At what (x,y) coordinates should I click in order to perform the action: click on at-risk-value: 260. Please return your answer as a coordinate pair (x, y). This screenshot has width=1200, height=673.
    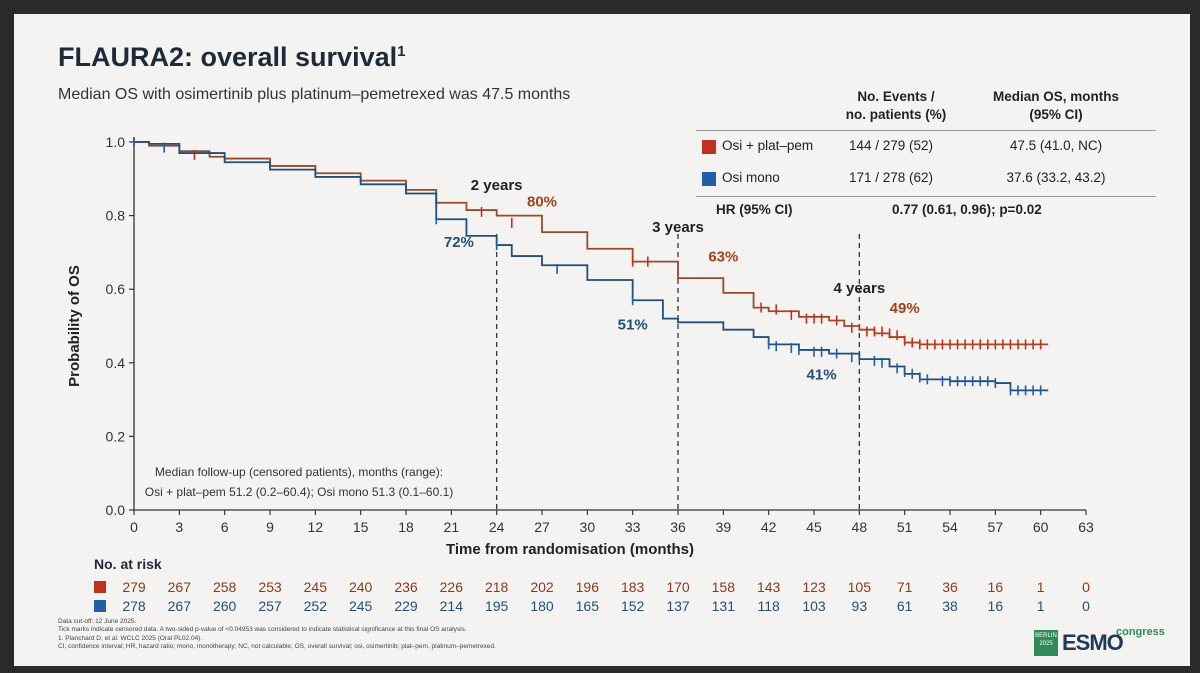
    Looking at the image, I should click on (225, 606).